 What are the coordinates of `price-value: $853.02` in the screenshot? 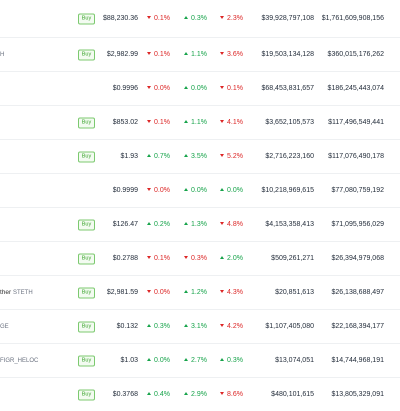 It's located at (125, 122).